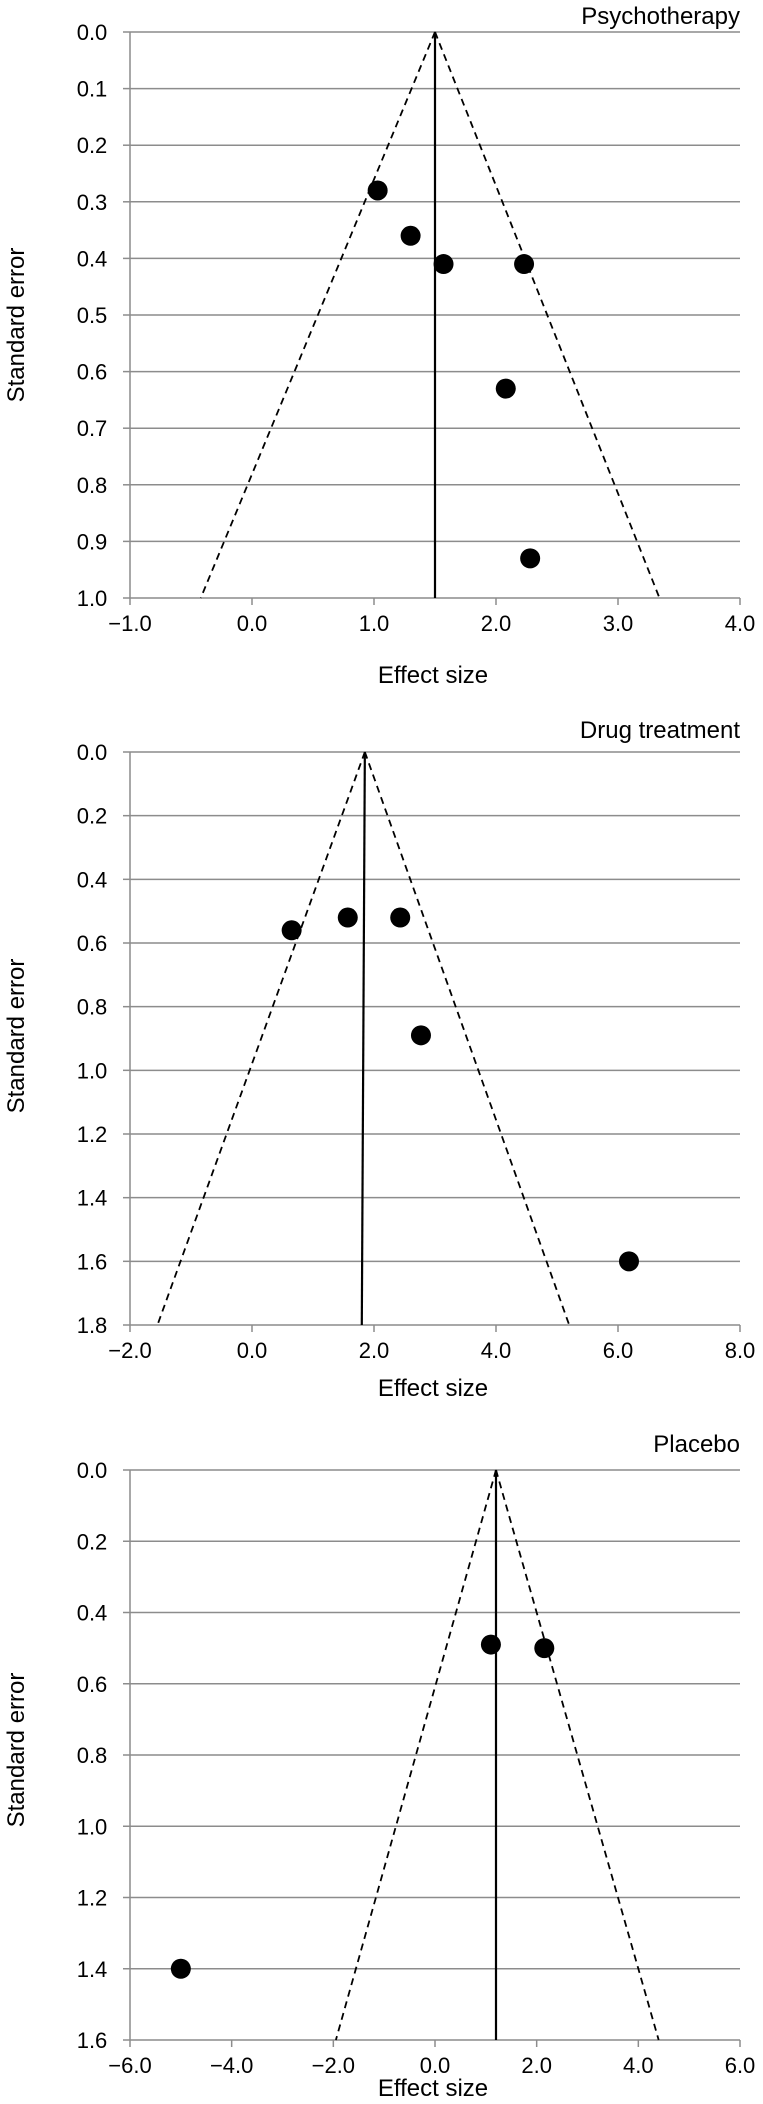 This screenshot has height=2104, width=763. Describe the element at coordinates (16, 1036) in the screenshot. I see `y-axis-label-drug-treatment: Standard error` at that location.